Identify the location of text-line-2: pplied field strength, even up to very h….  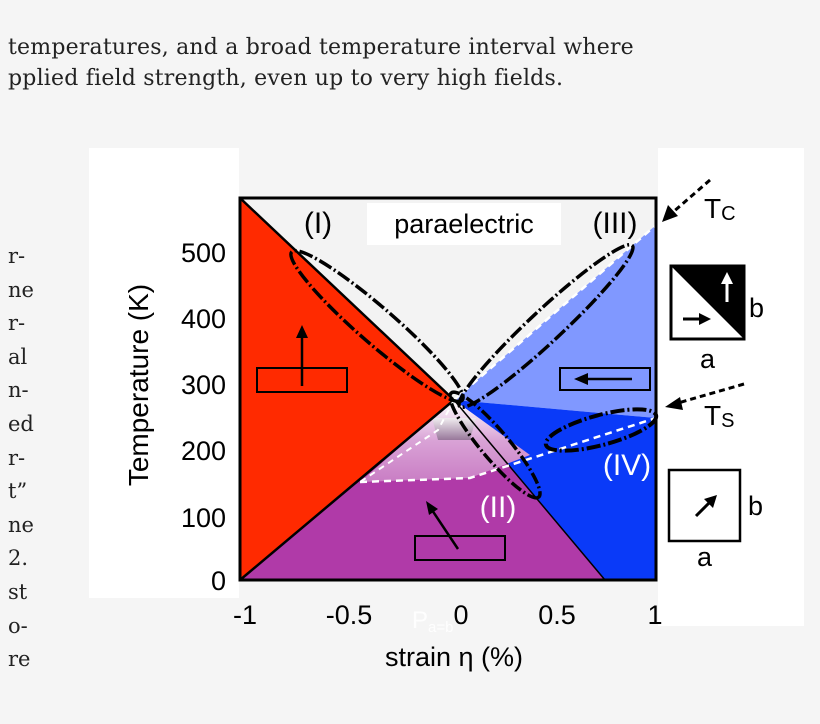
(286, 78).